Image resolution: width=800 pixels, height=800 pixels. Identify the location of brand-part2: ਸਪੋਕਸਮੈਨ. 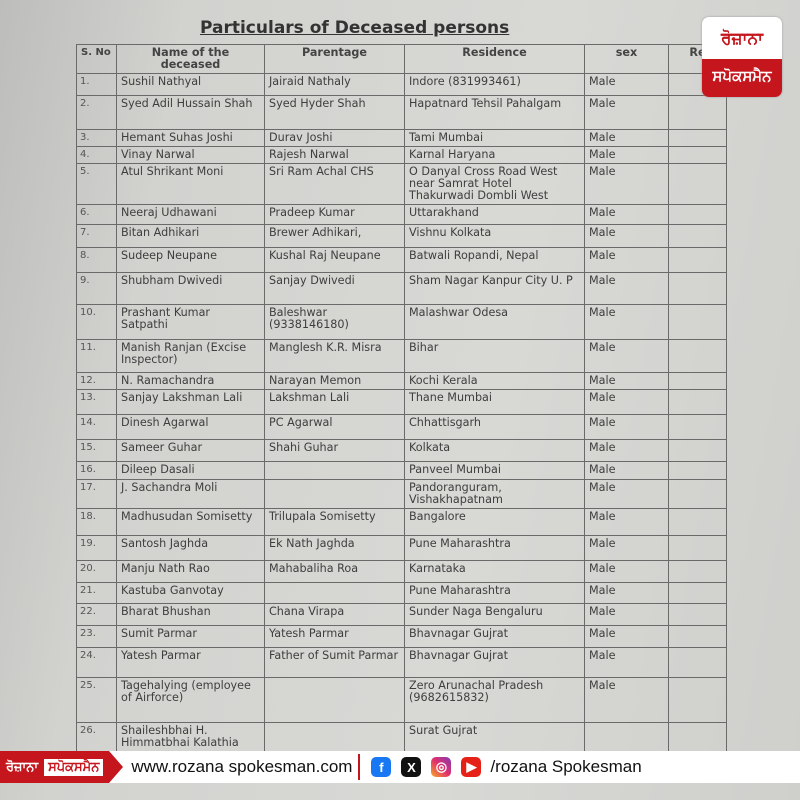
(74, 767).